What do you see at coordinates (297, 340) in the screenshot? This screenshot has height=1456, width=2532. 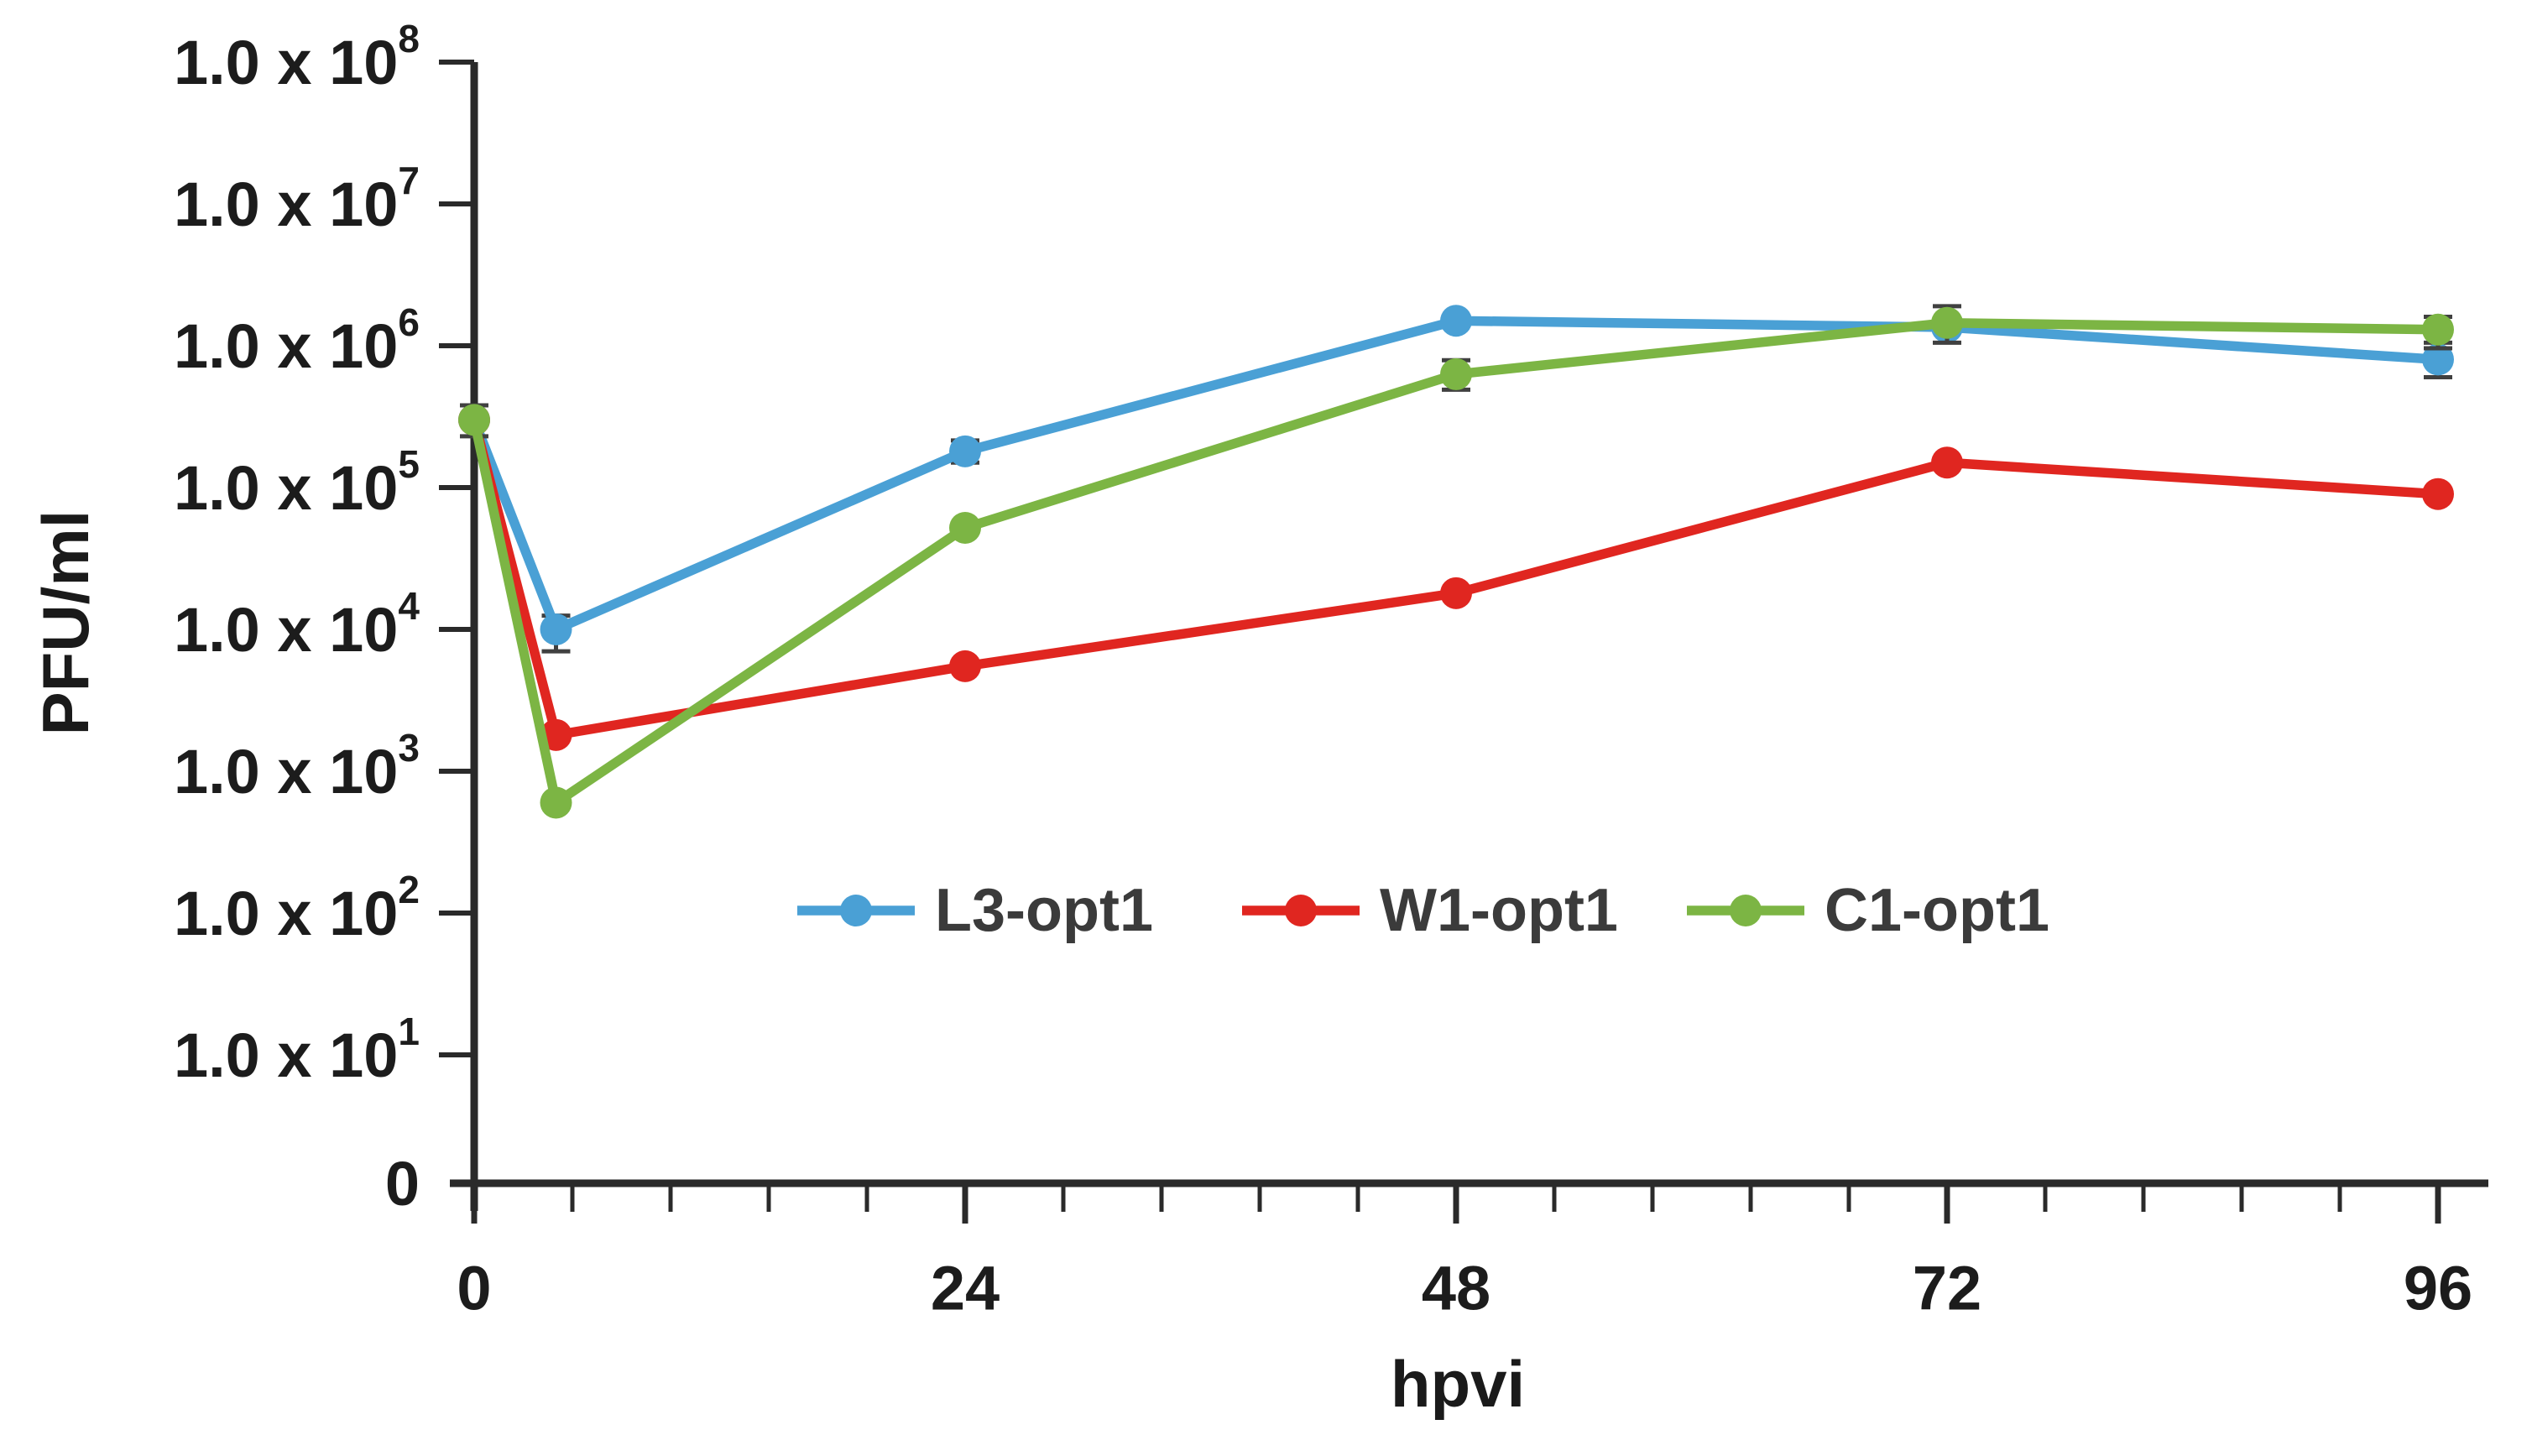 I see `y-tick-label: 1.0 x 10⁶` at bounding box center [297, 340].